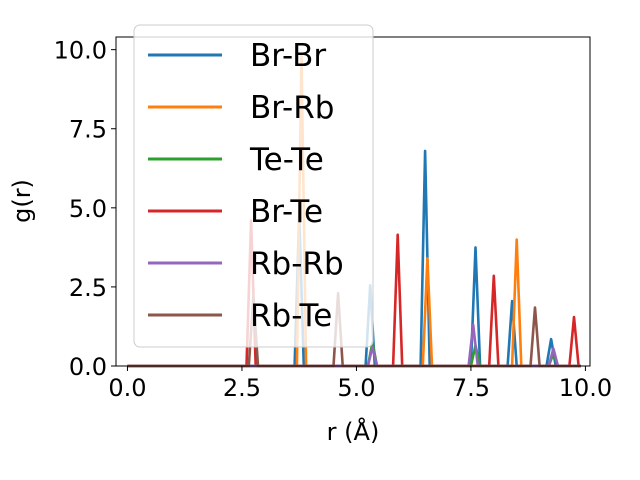 This screenshot has width=640, height=480. Describe the element at coordinates (88, 367) in the screenshot. I see `y-tick-label: 0.0` at that location.